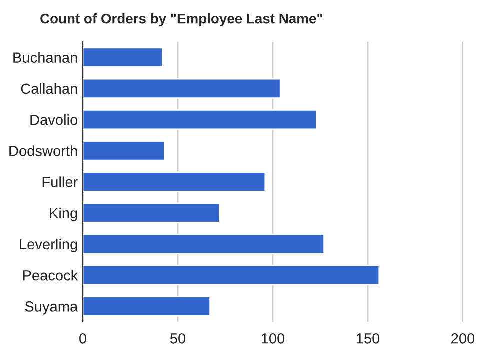 This screenshot has height=362, width=491. Describe the element at coordinates (273, 338) in the screenshot. I see `x-tick-label: 100` at that location.